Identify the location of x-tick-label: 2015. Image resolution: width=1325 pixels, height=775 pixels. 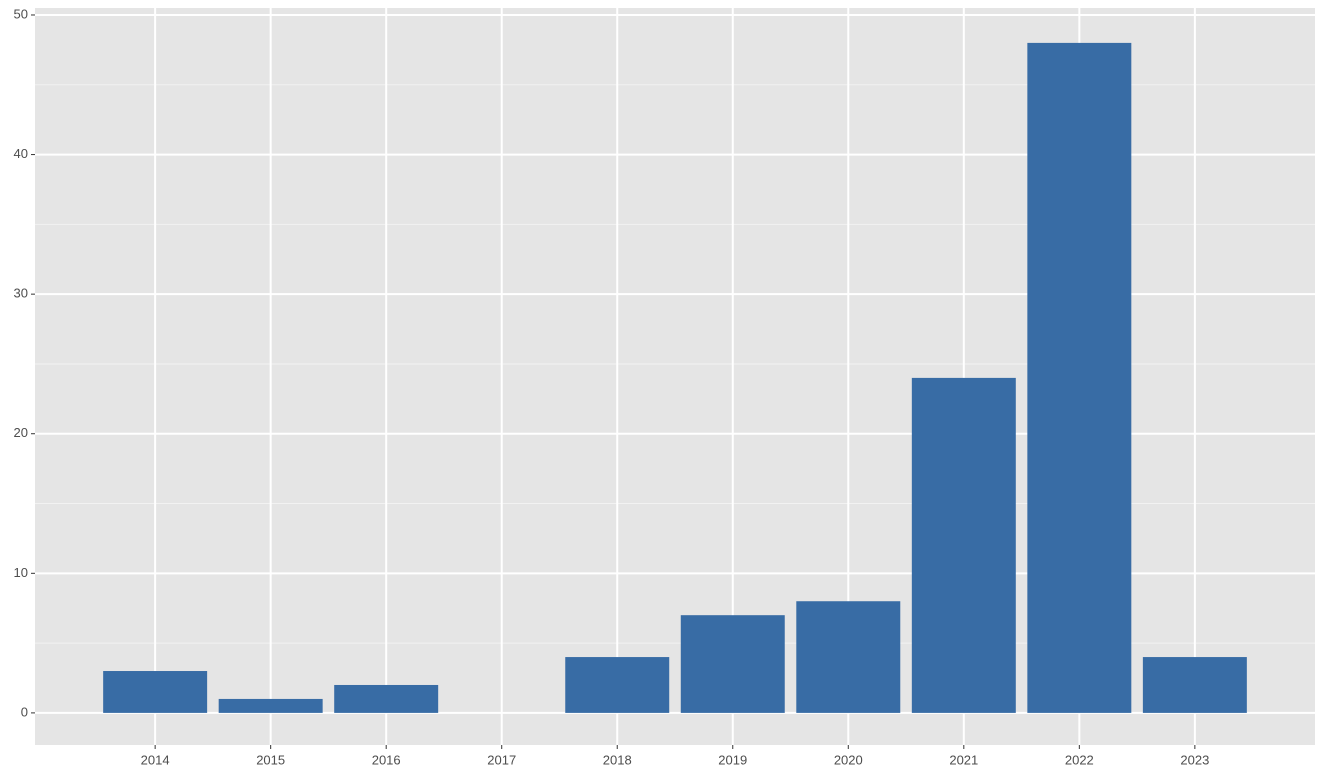
(270, 759).